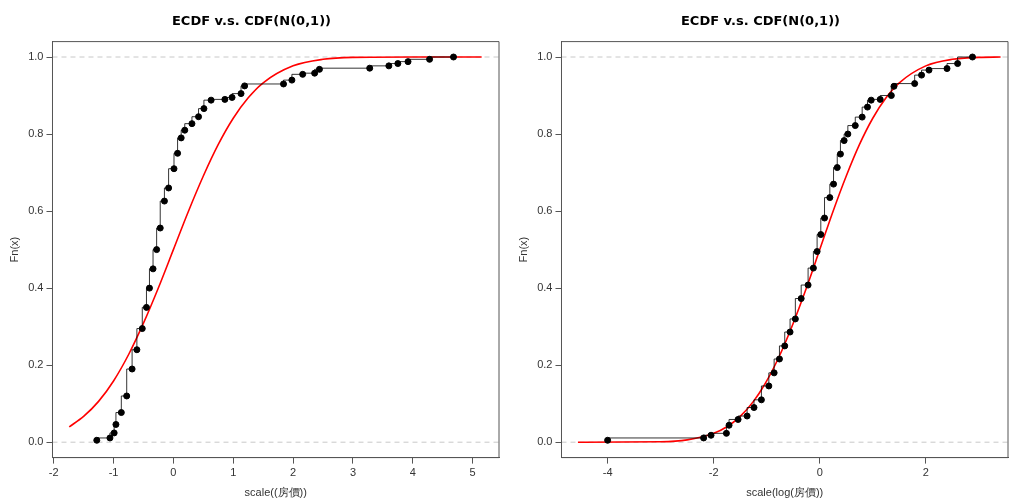 The height and width of the screenshot is (504, 1018). Describe the element at coordinates (412, 472) in the screenshot. I see `x-tick-label: 4` at that location.